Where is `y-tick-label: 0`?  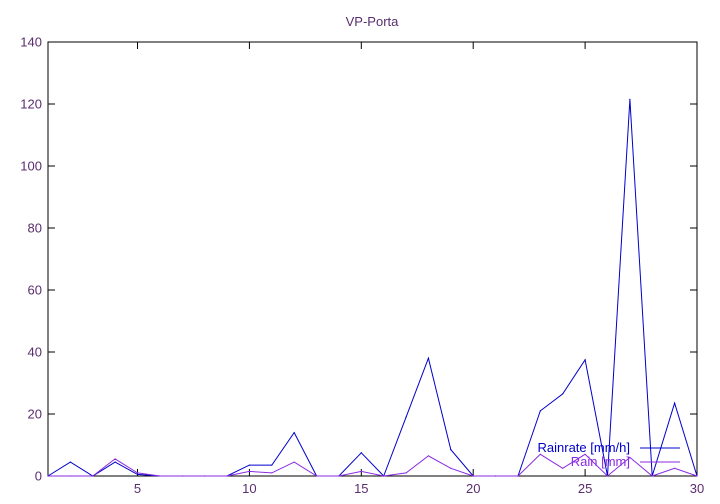
y-tick-label: 0 is located at coordinates (38, 476).